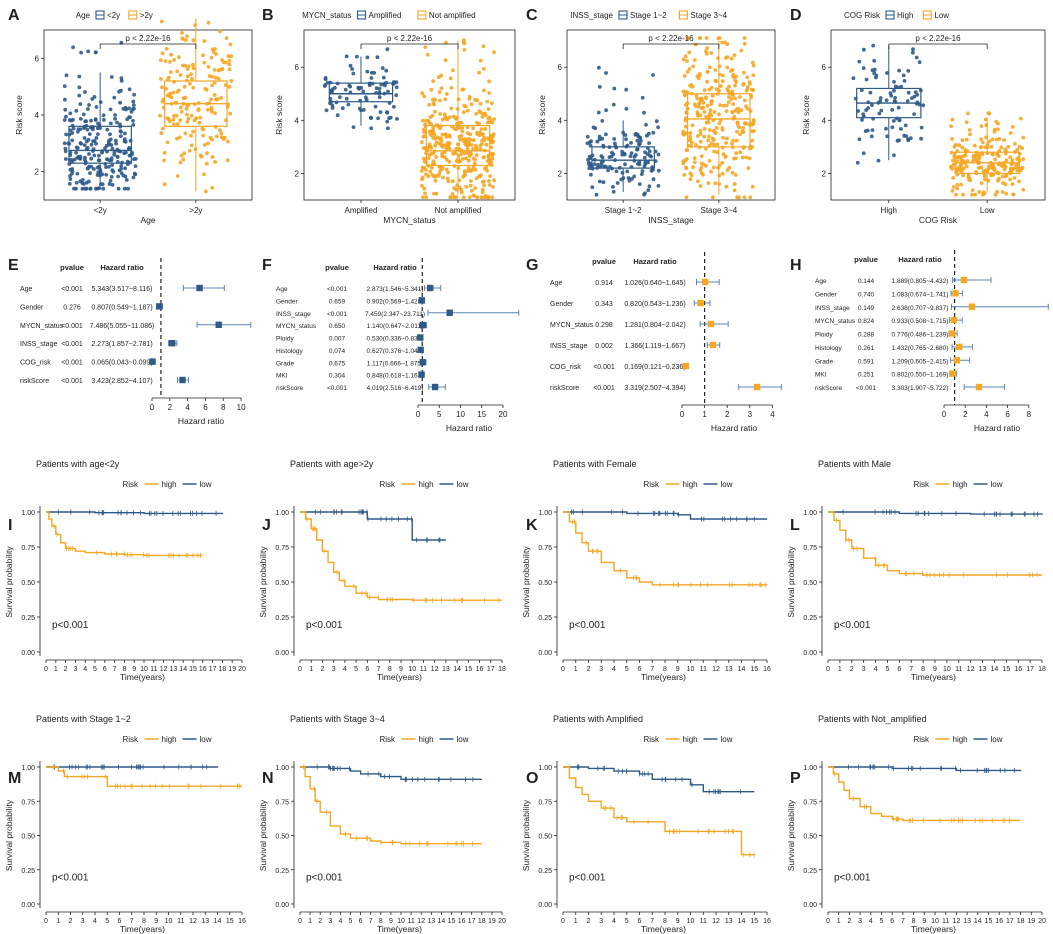  I want to click on legend-label: Not amplified, so click(452, 15).